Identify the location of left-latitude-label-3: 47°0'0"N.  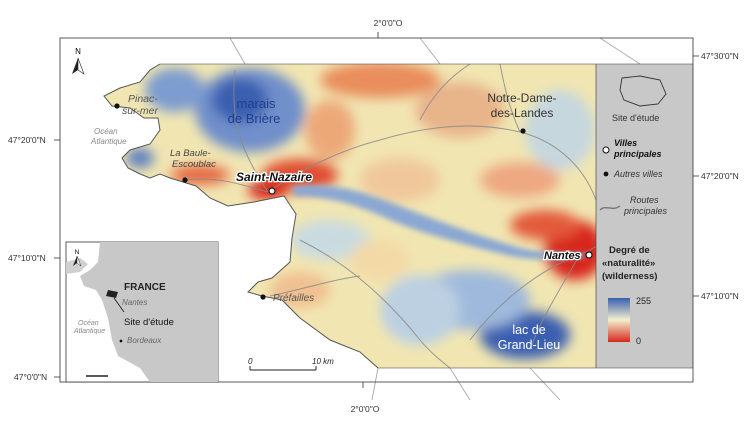
(30, 377).